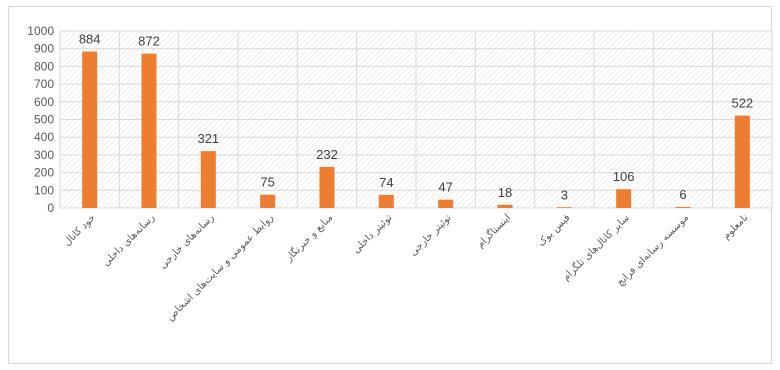  What do you see at coordinates (44, 190) in the screenshot?
I see `y-tick-label: 100` at bounding box center [44, 190].